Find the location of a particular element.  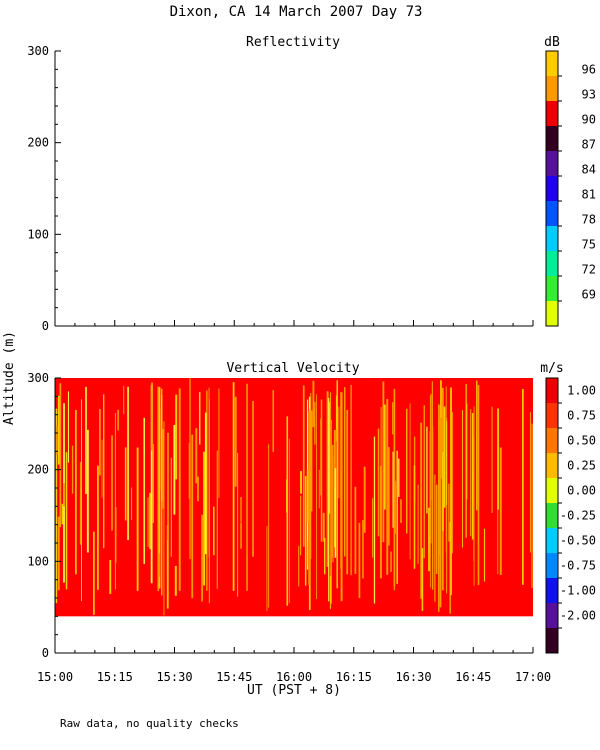

colorbar-label: 75 is located at coordinates (589, 245).